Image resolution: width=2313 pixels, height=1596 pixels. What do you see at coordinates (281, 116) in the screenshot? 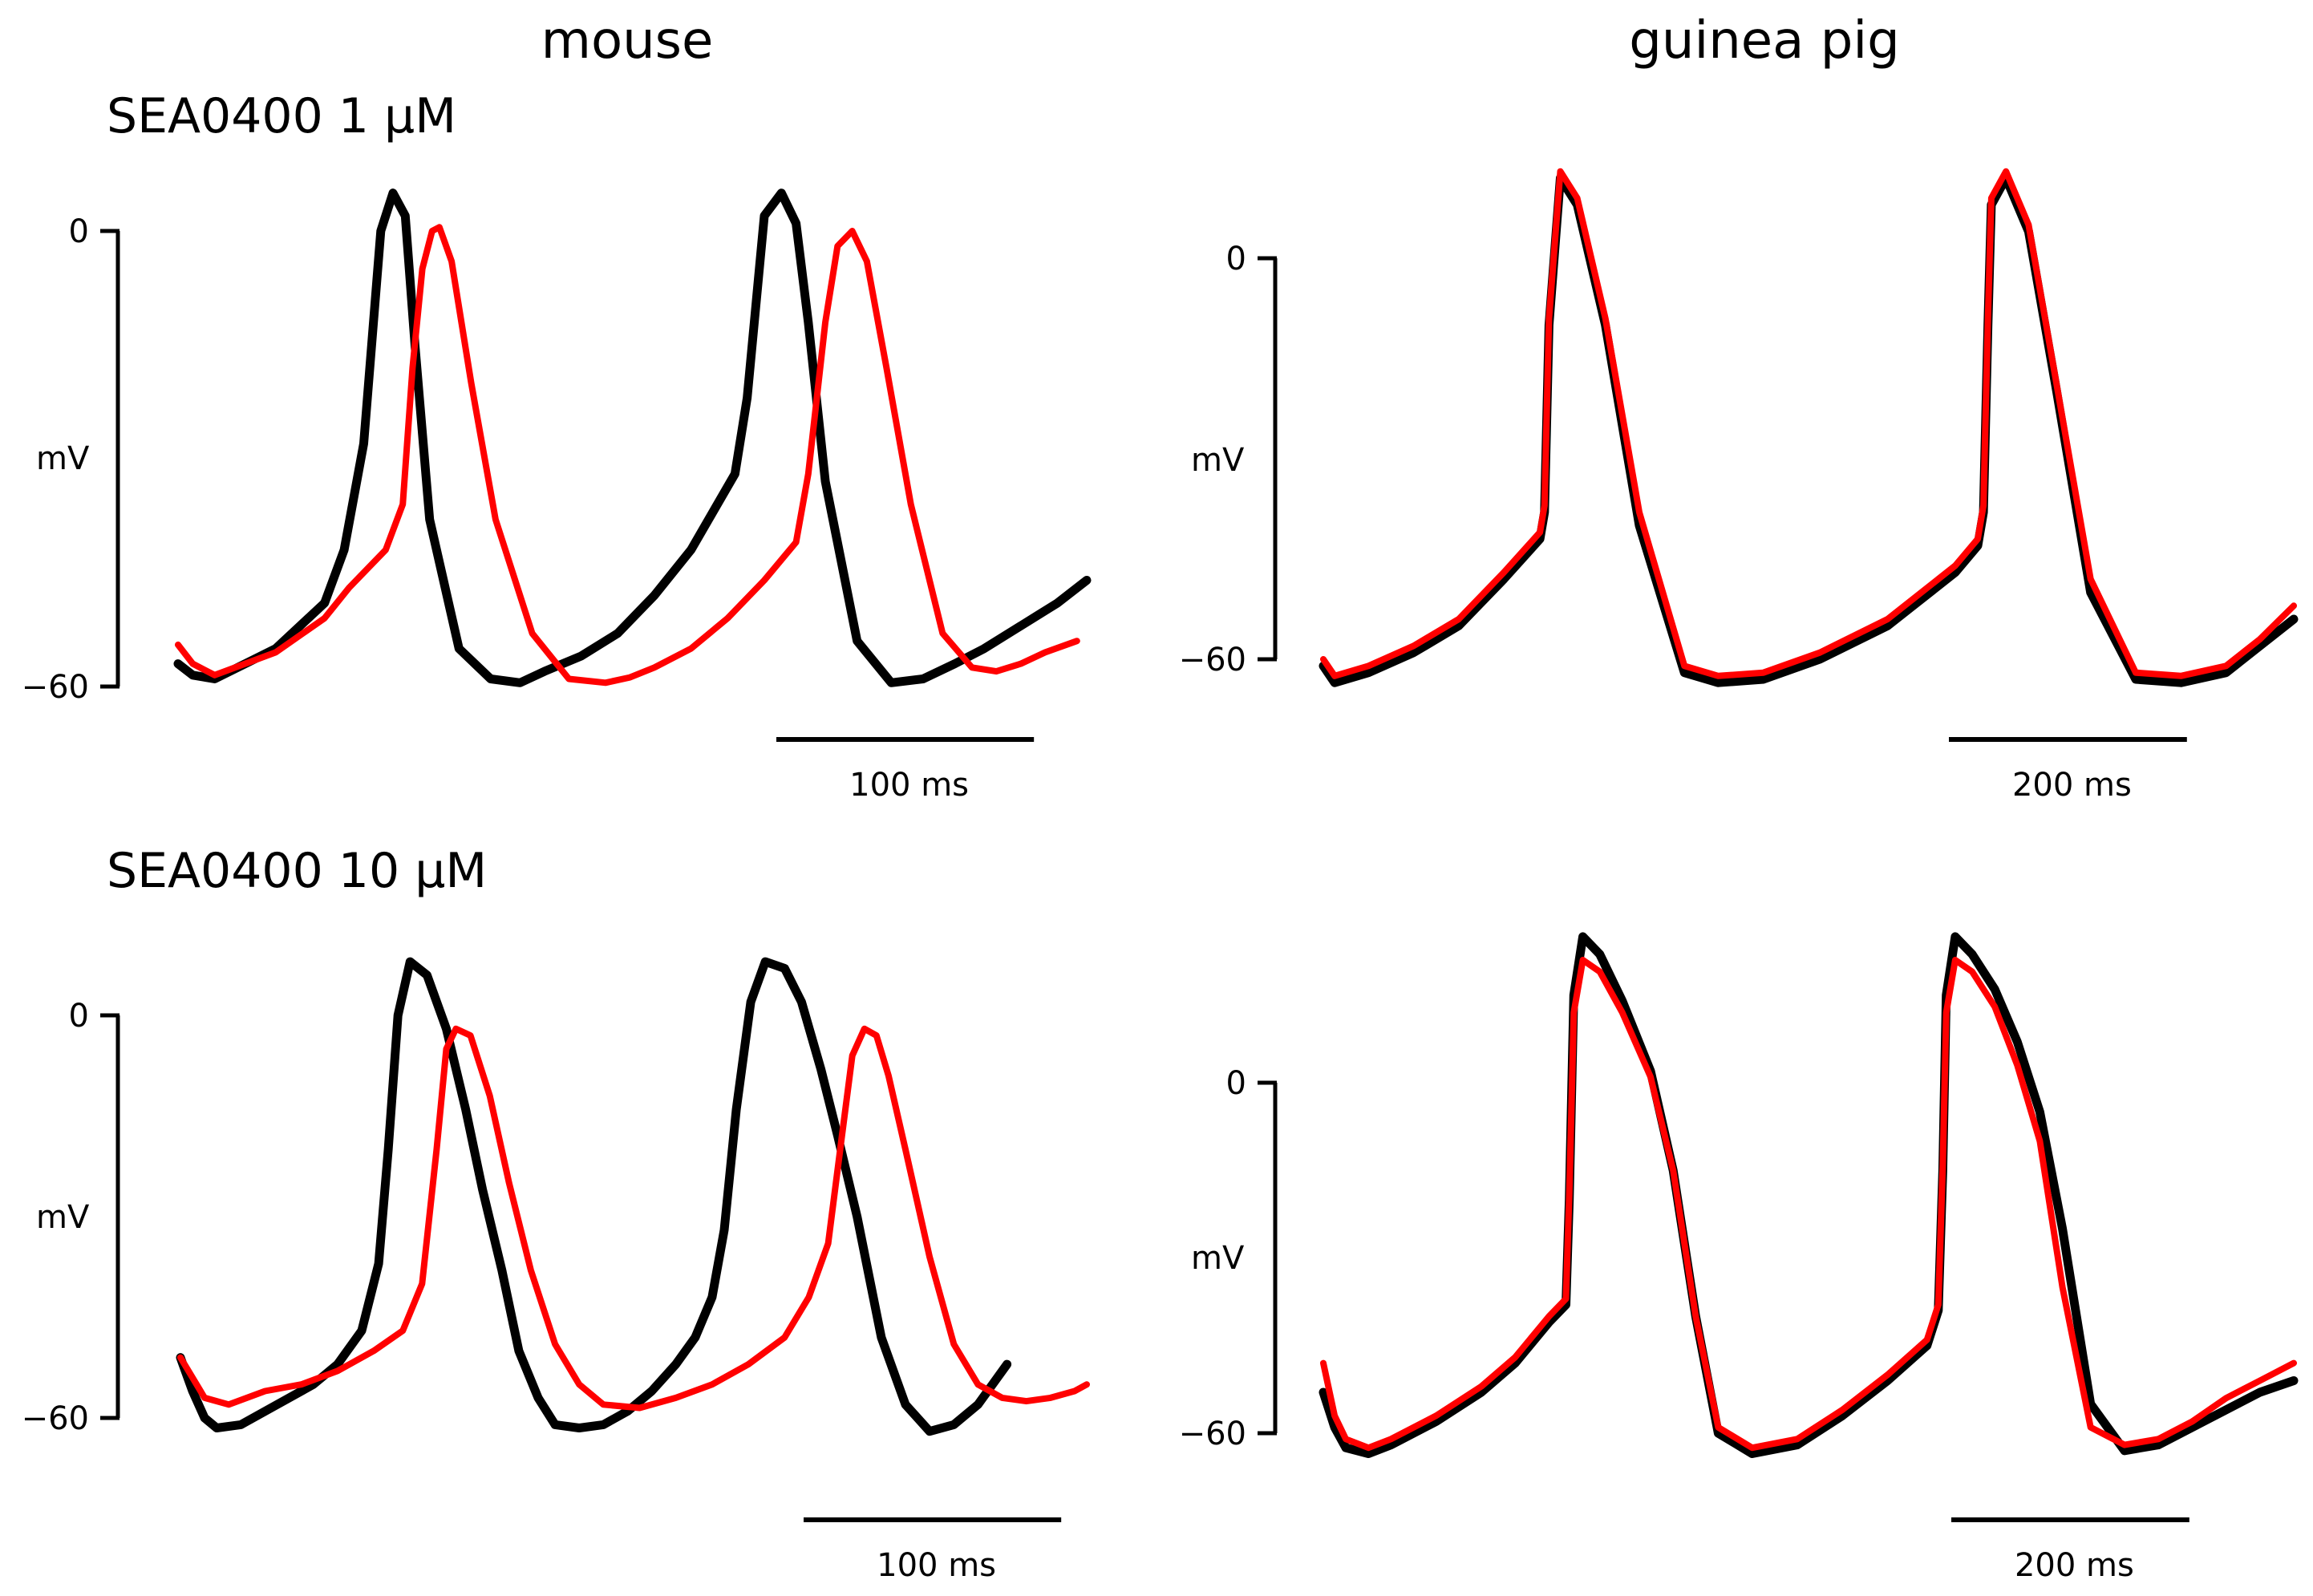
I see `row-title-1um: SEA0400 1 μM` at bounding box center [281, 116].